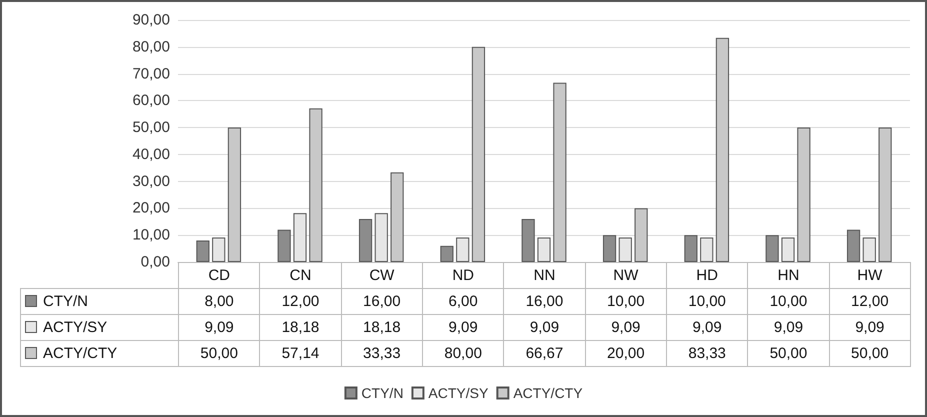  Describe the element at coordinates (219, 301) in the screenshot. I see `data-label: 8,00` at that location.